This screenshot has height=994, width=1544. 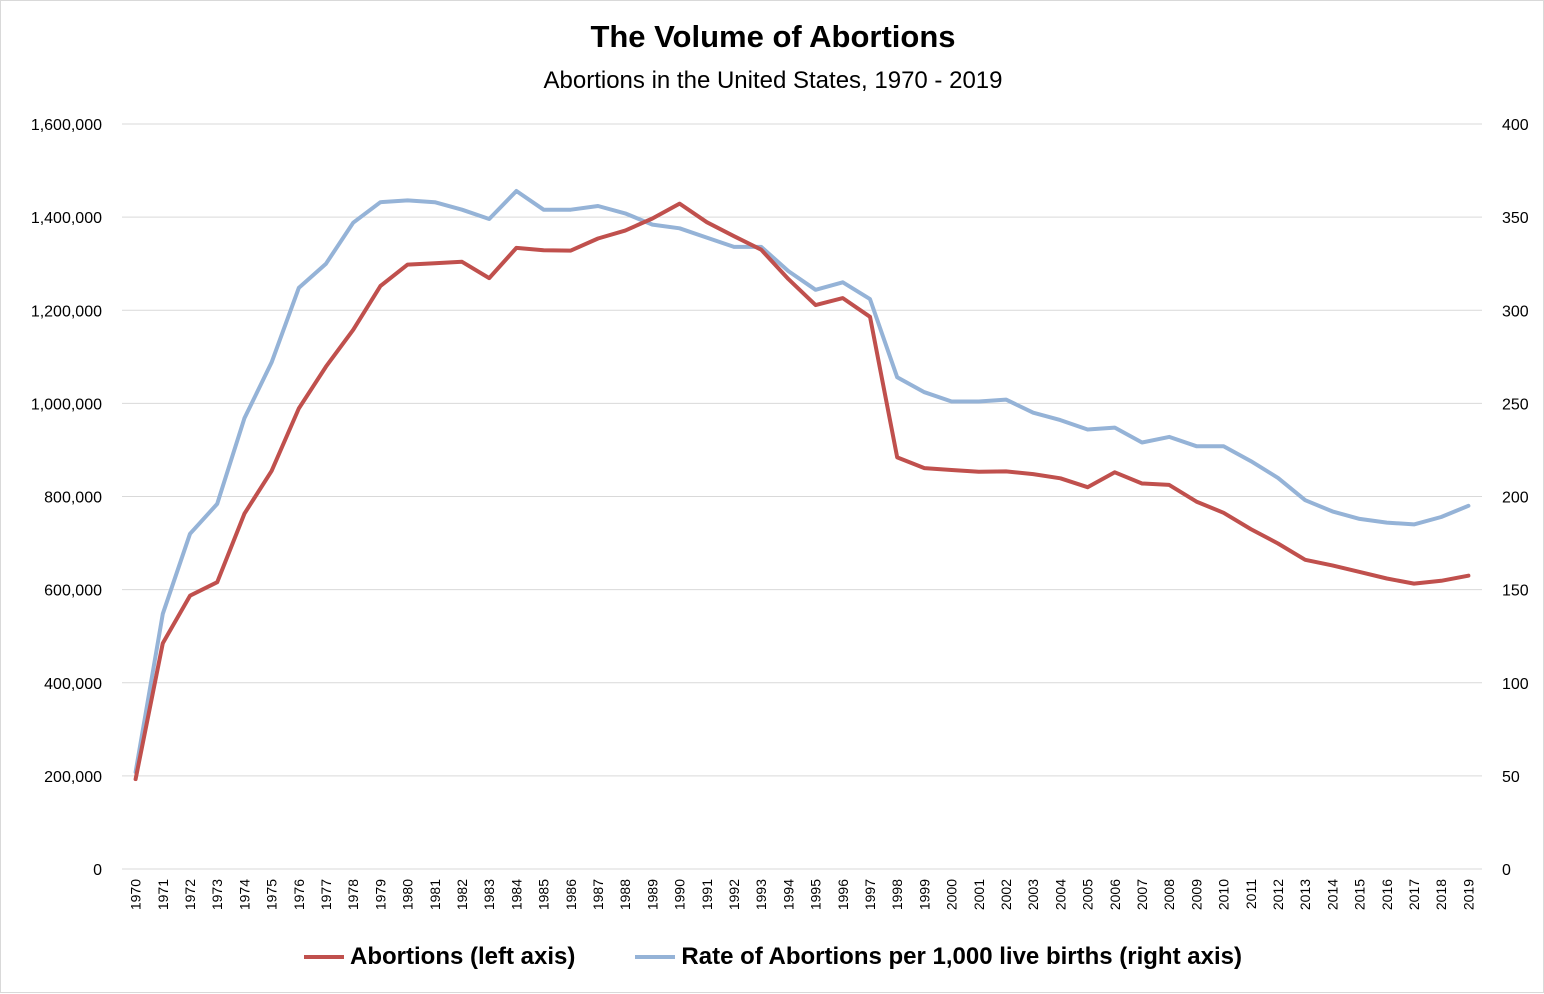 I want to click on x-axis-tick-label: 1996, so click(x=843, y=894).